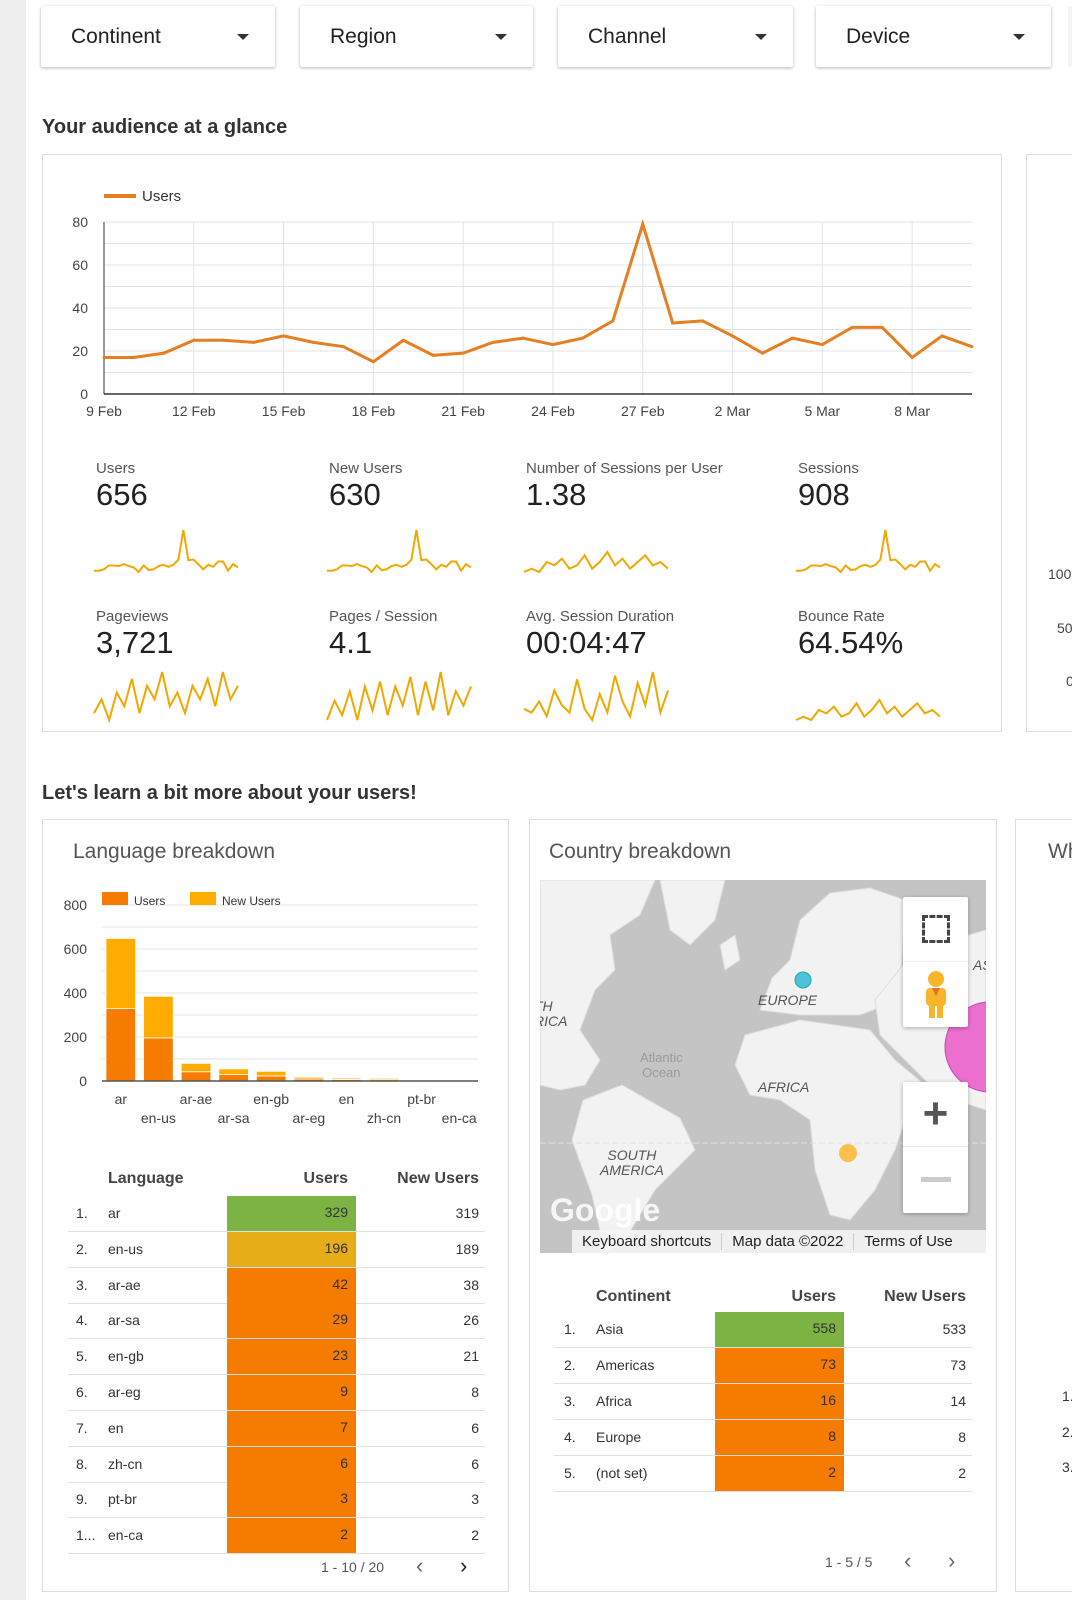 The height and width of the screenshot is (1600, 1072). I want to click on row-name: Asia, so click(610, 1329).